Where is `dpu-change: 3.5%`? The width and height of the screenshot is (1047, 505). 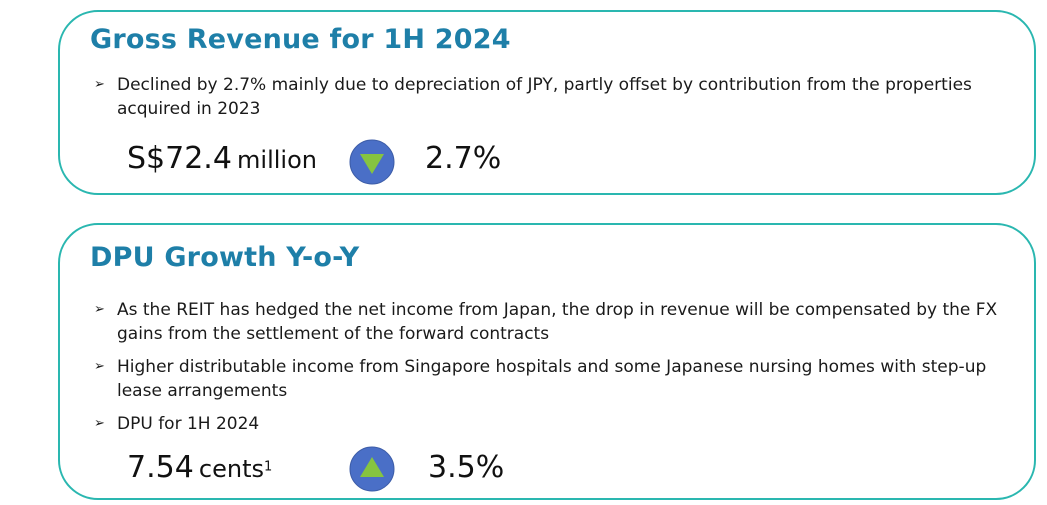 dpu-change: 3.5% is located at coordinates (466, 467).